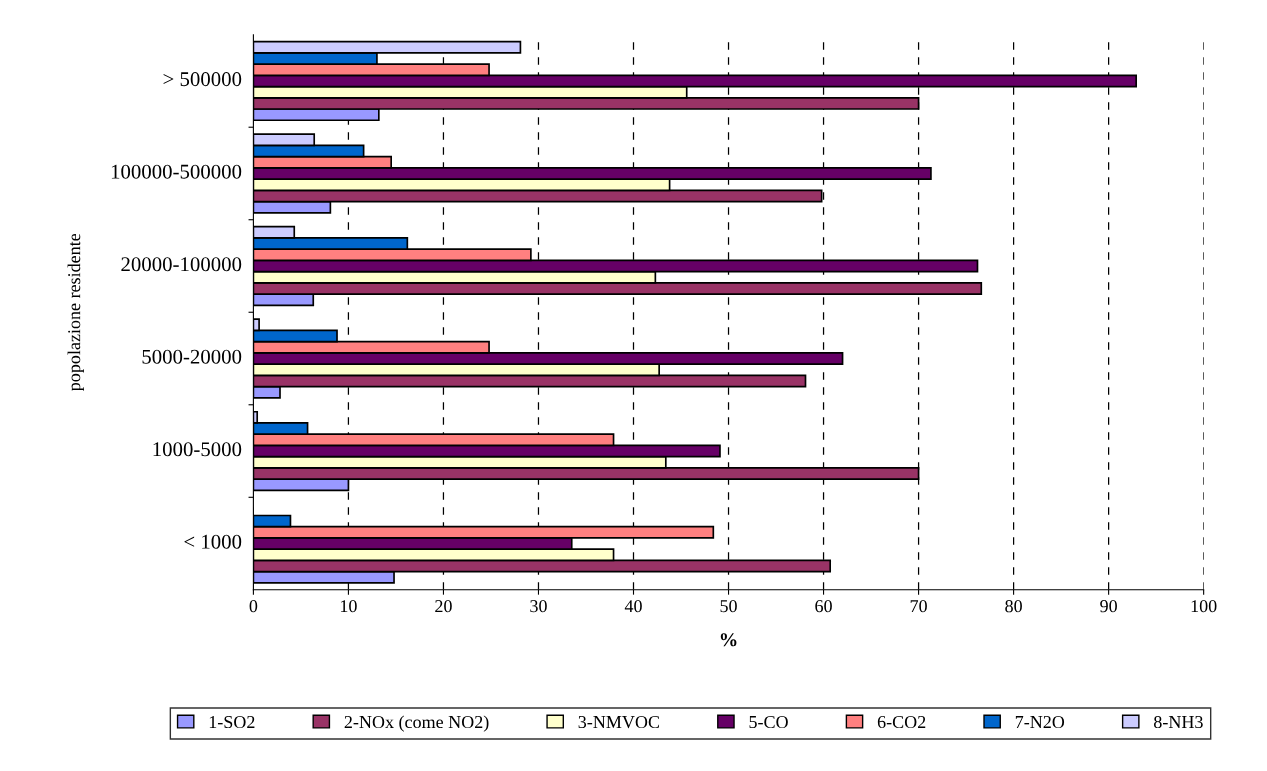  I want to click on x-tick-label: 90, so click(1108, 606).